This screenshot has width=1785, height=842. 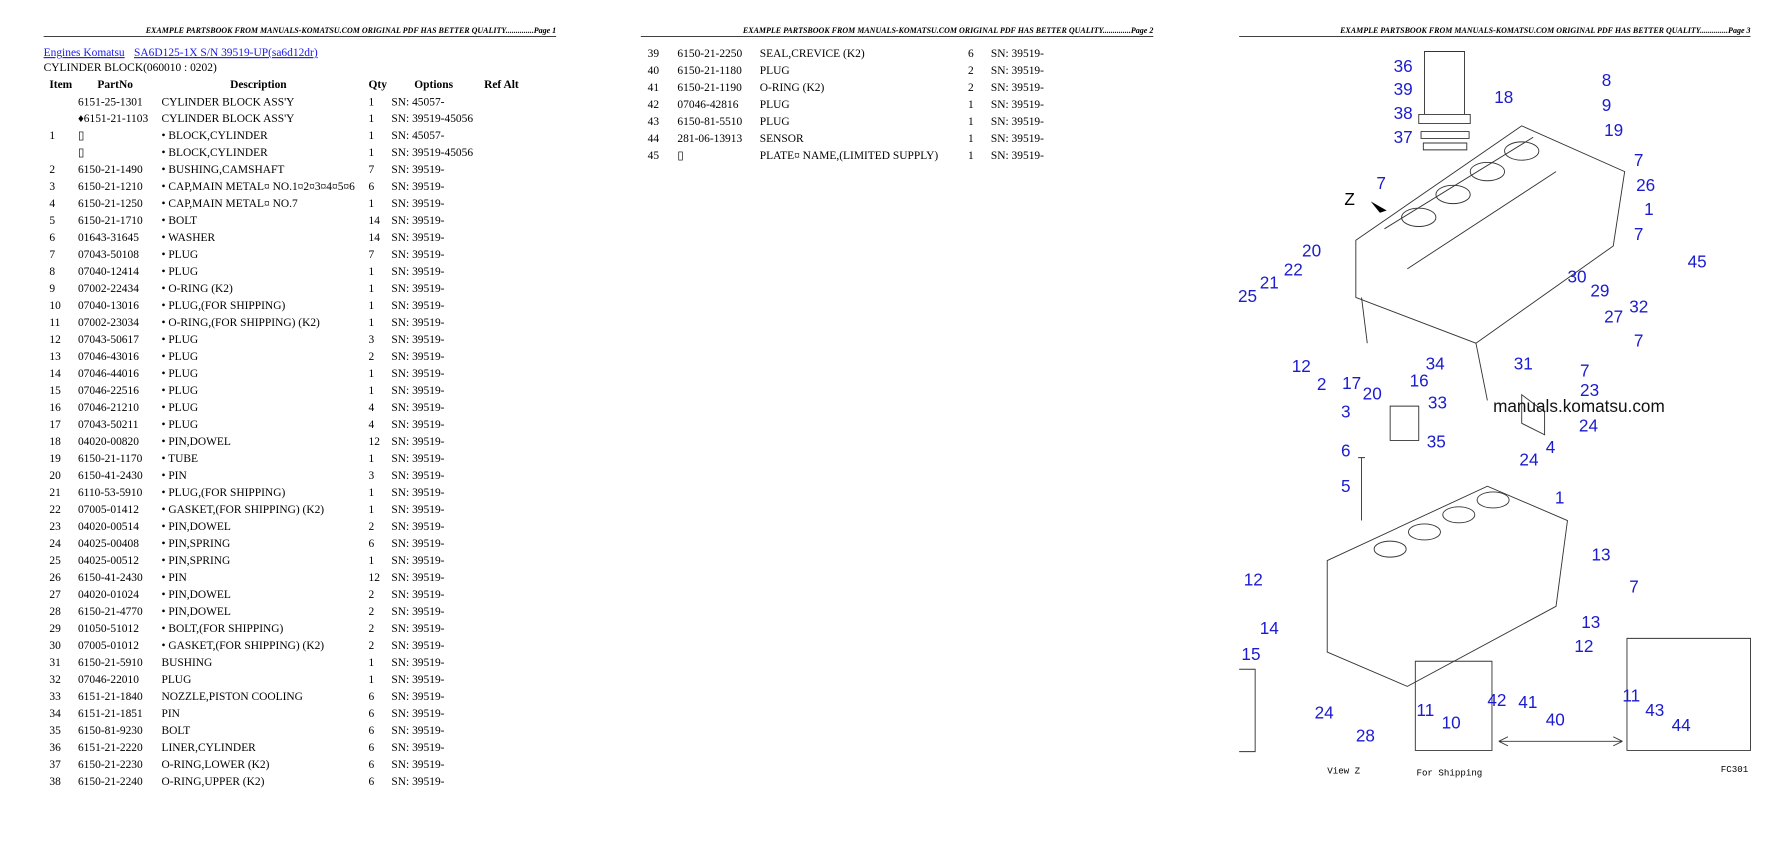 What do you see at coordinates (110, 459) in the screenshot?
I see `part-no: 6150-21-1170` at bounding box center [110, 459].